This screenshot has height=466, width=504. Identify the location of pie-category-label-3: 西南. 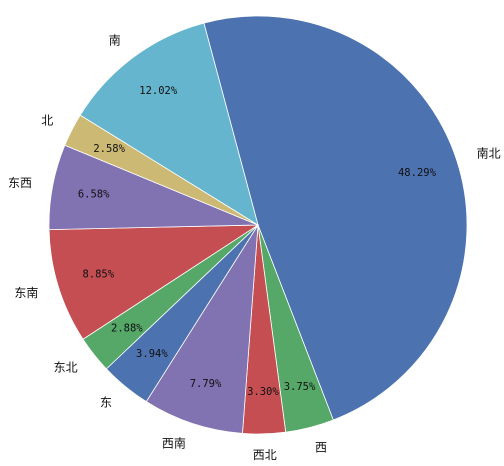
(174, 442).